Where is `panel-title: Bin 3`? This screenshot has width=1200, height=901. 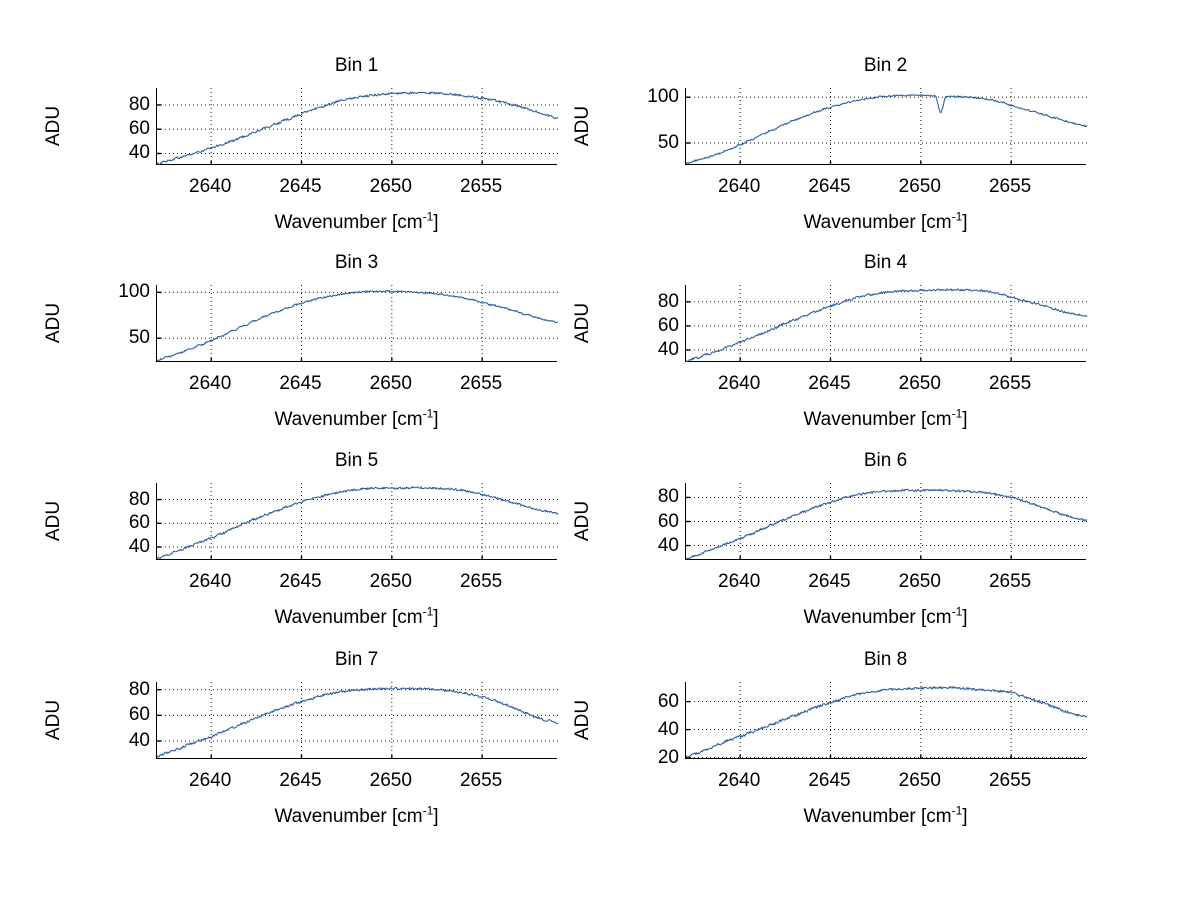 panel-title: Bin 3 is located at coordinates (356, 262).